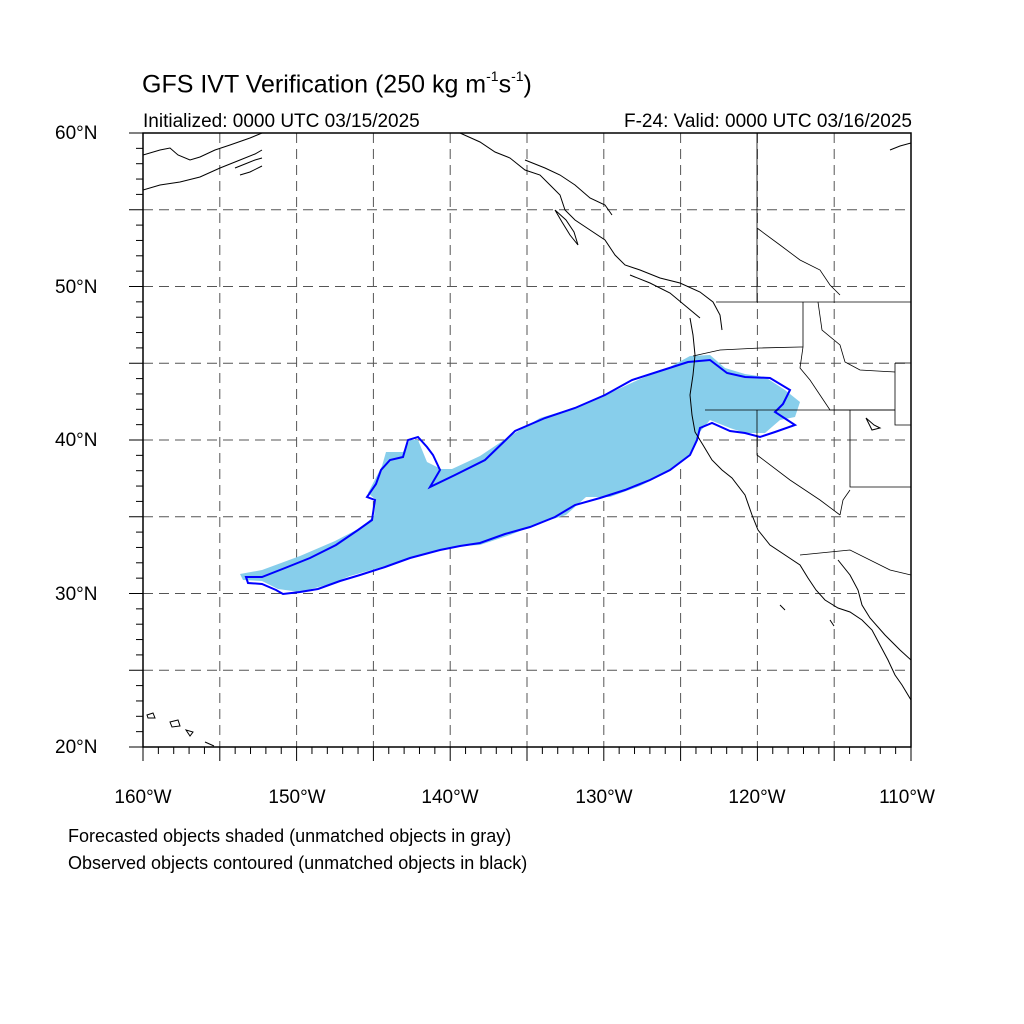 The height and width of the screenshot is (1024, 1024). What do you see at coordinates (521, 477) in the screenshot?
I see `observed-ivt-contour` at bounding box center [521, 477].